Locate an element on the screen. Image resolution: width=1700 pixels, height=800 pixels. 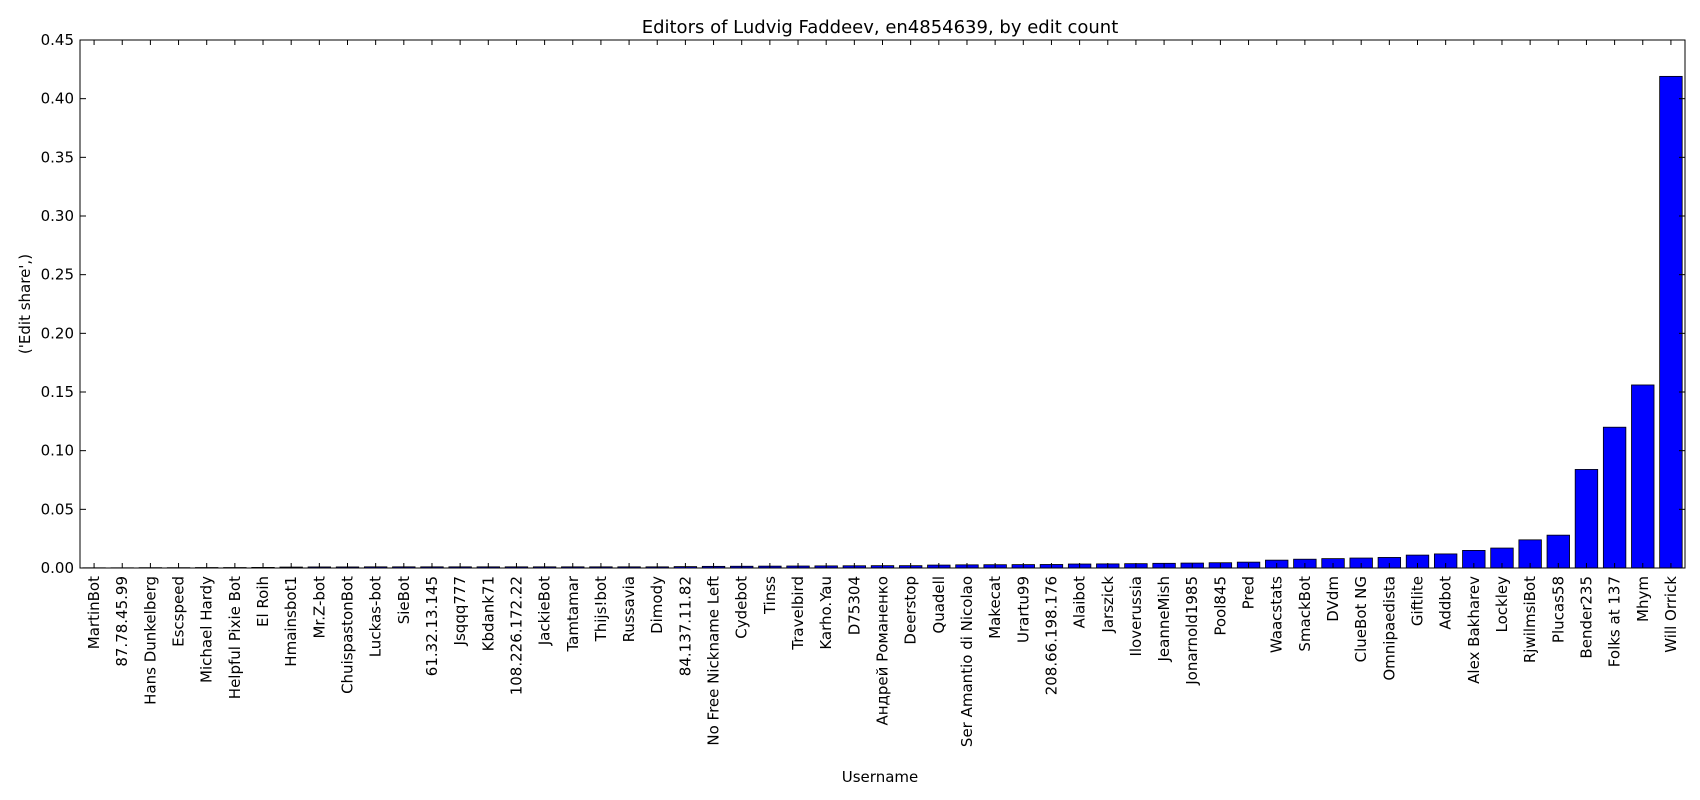
x-tick-label: Dimody is located at coordinates (657, 605).